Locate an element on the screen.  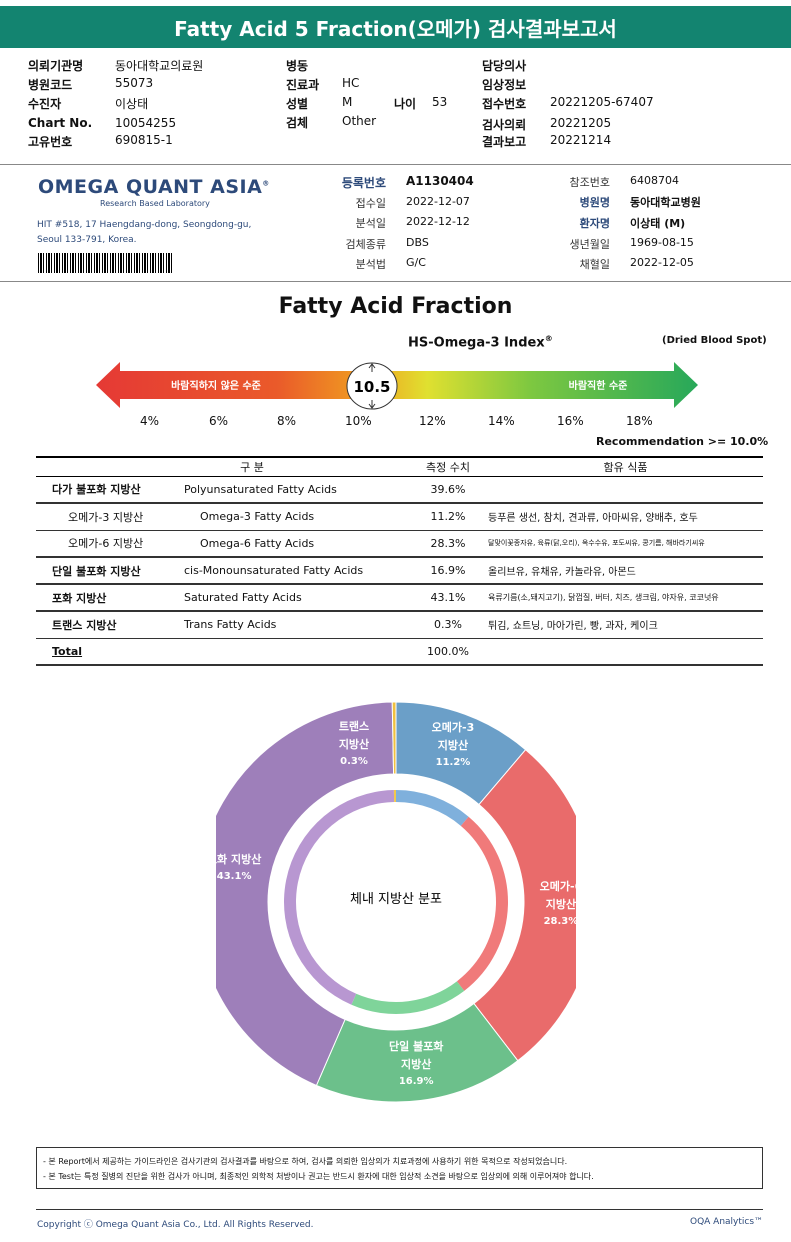
lab-address-2: Seoul 133-791, Korea. is located at coordinates (87, 240).